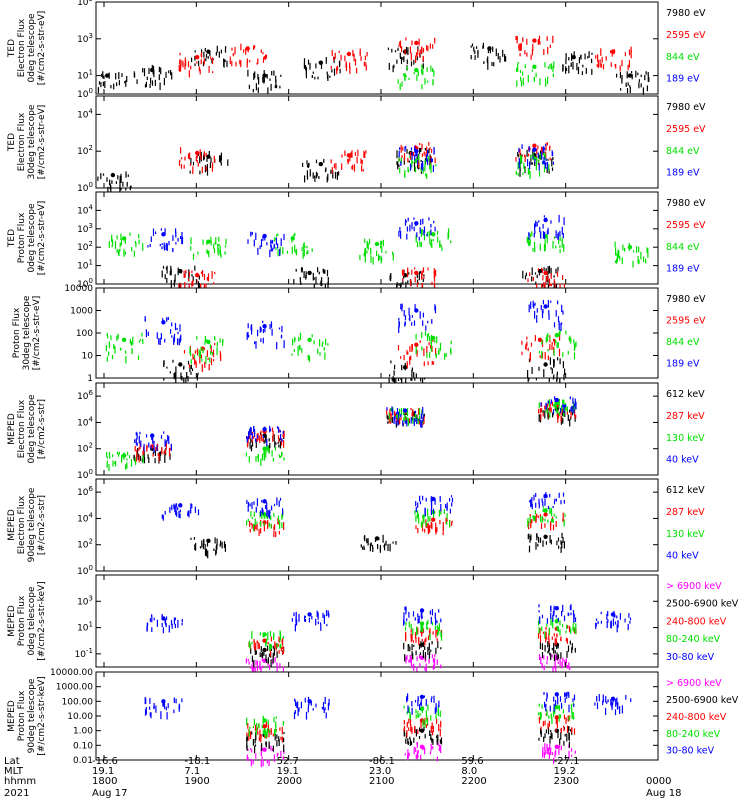 This screenshot has width=750, height=800. Describe the element at coordinates (42, 620) in the screenshot. I see `y-axis-label: [#/cm2-s-str-keV]` at that location.